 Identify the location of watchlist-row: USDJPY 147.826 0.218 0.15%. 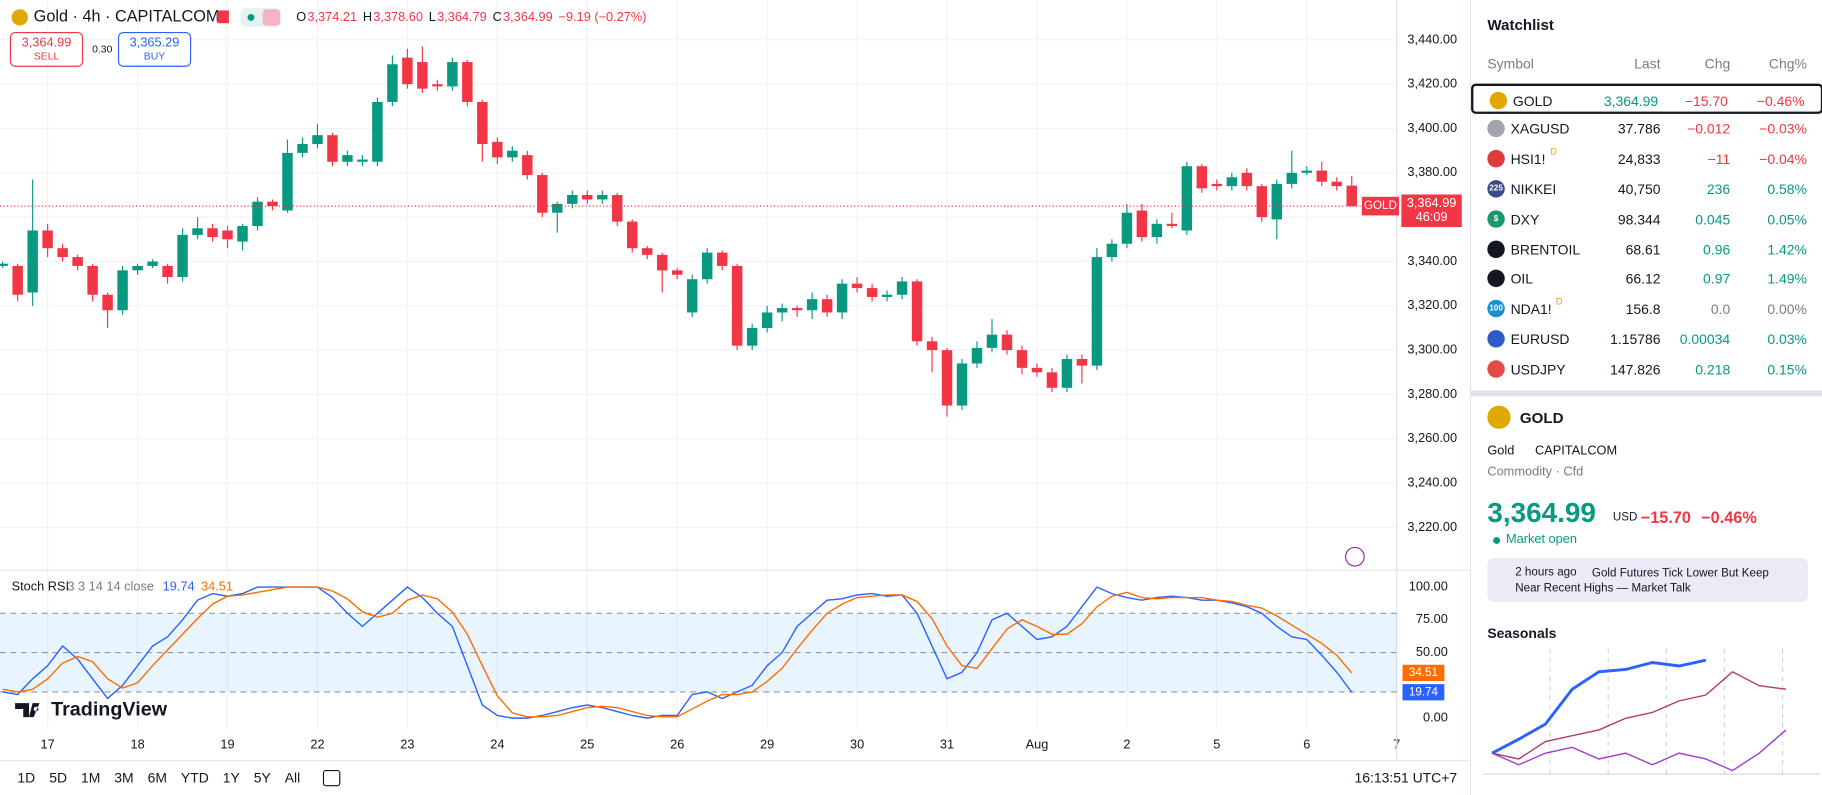
(1646, 370).